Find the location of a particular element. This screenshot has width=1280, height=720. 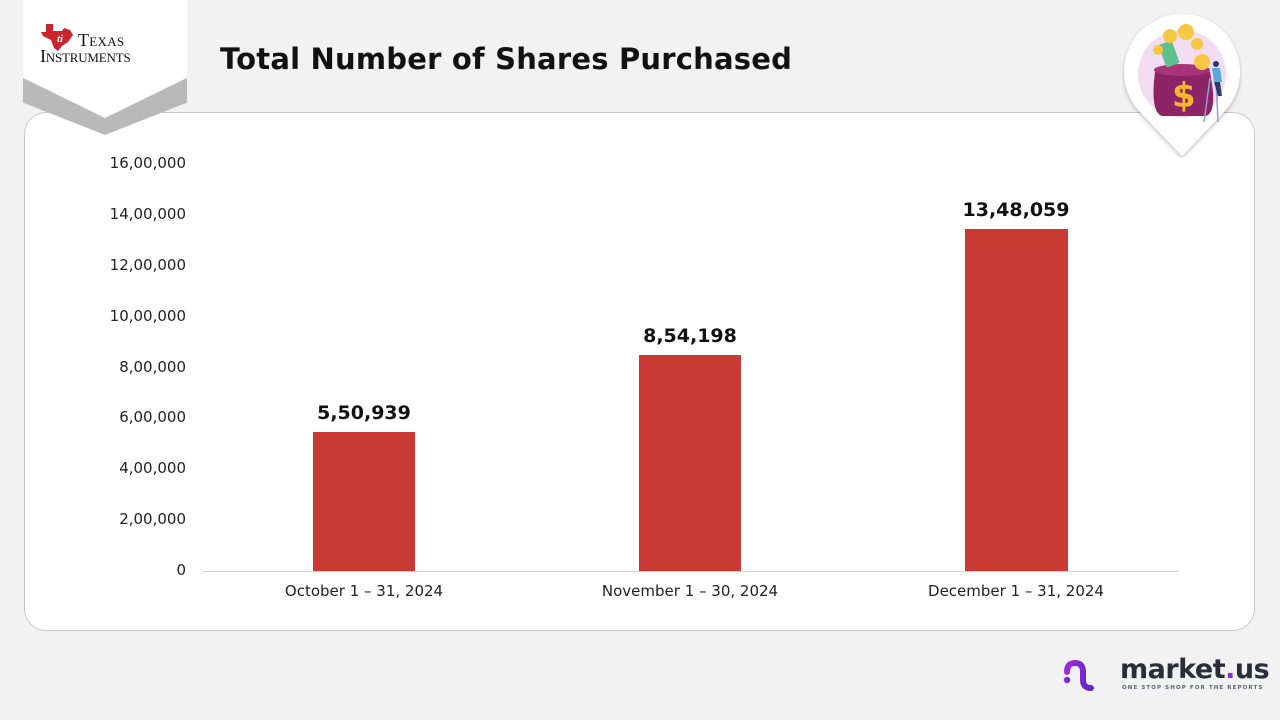

y-tick-label: 8,00,000 is located at coordinates (152, 367).